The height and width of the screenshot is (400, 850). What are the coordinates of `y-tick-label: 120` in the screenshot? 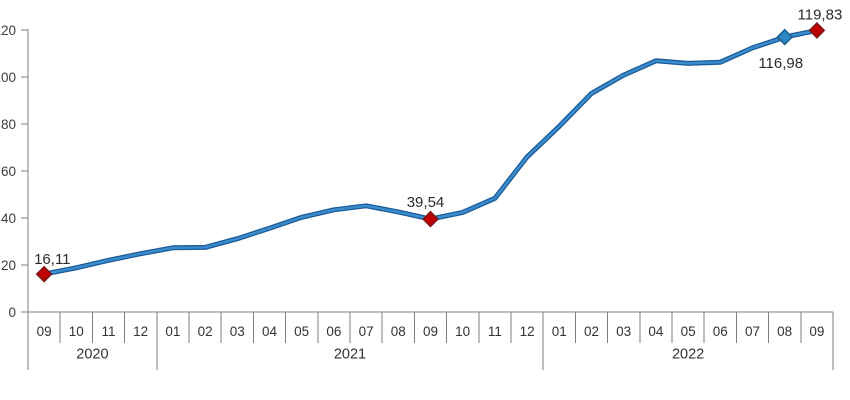 It's located at (8, 30).